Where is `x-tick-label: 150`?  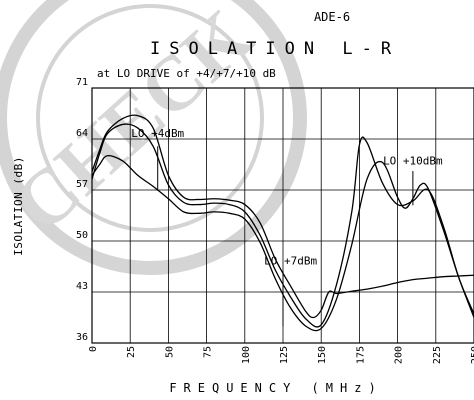 x-tick-label: 150 is located at coordinates (322, 355).